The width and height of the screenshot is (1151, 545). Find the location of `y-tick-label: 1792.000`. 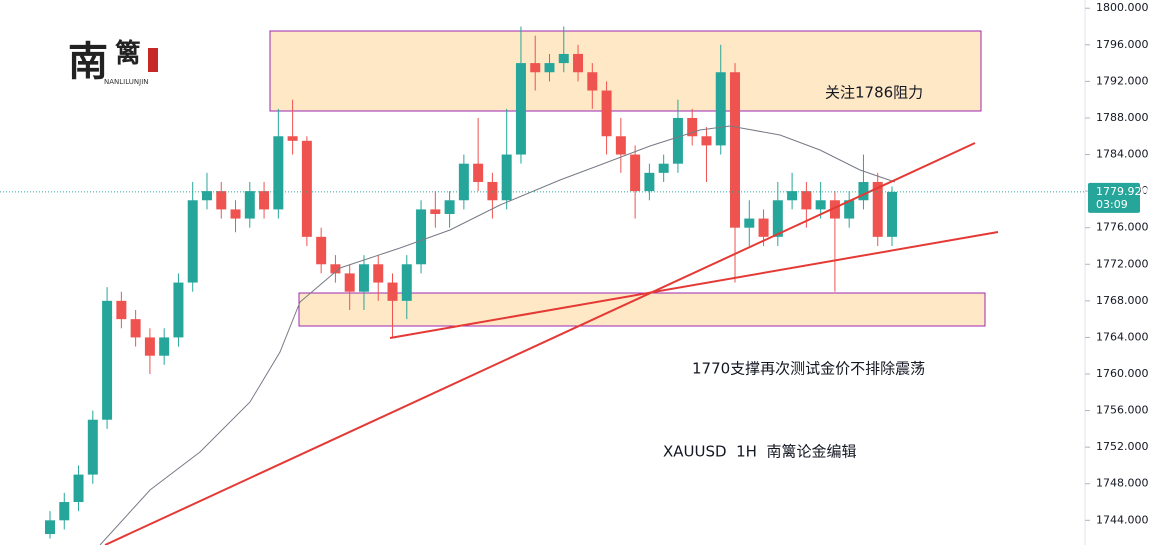

y-tick-label: 1792.000 is located at coordinates (1122, 80).